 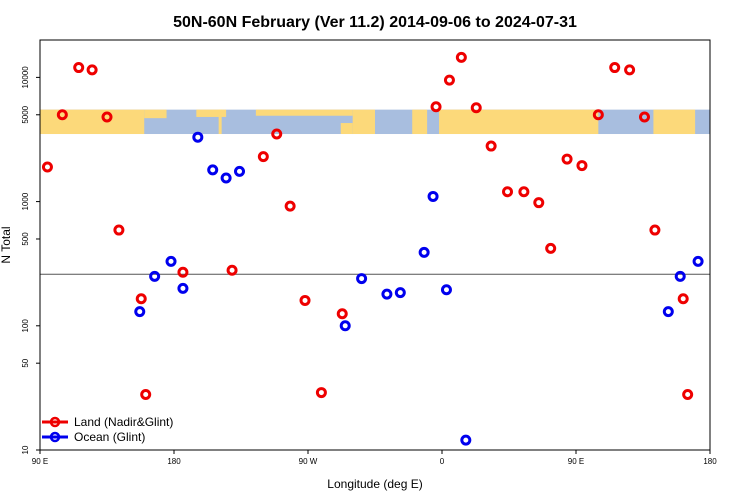 What do you see at coordinates (374, 458) in the screenshot?
I see `x-axis: 90 E 180 90 W 0 90 E 180` at bounding box center [374, 458].